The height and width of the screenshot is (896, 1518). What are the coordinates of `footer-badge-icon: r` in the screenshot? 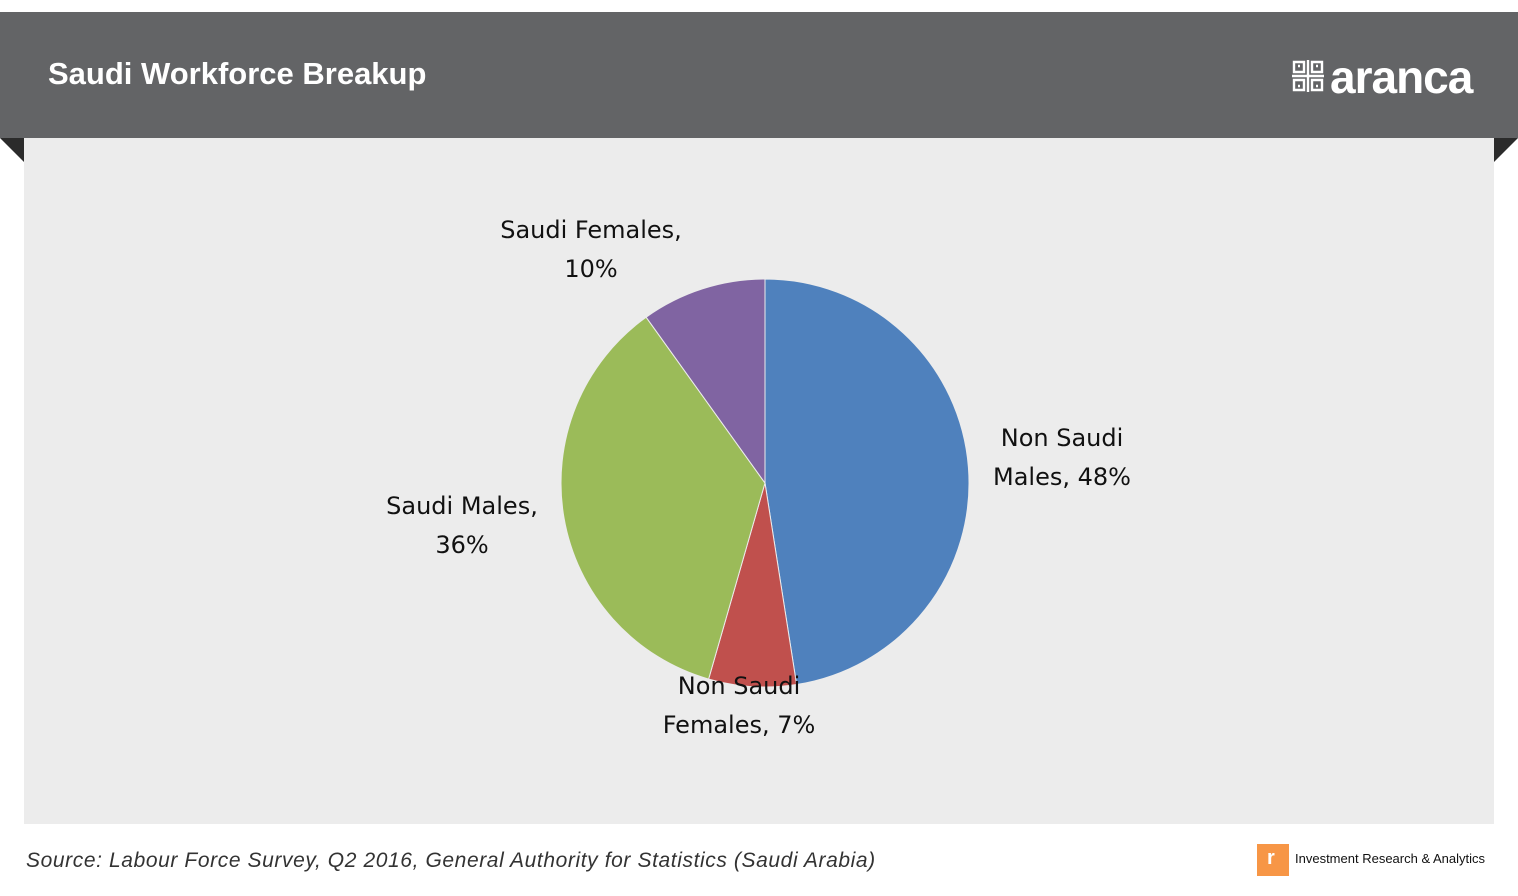 It's located at (1273, 860).